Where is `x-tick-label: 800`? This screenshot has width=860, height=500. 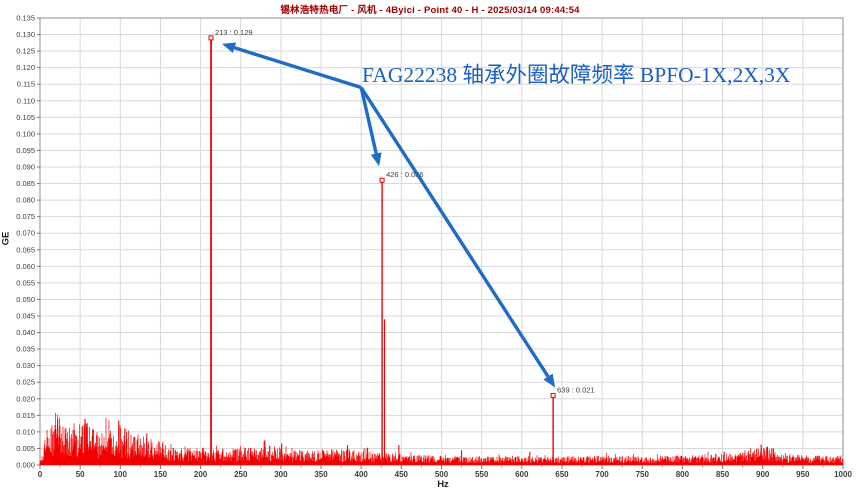 x-tick-label: 800 is located at coordinates (683, 474).